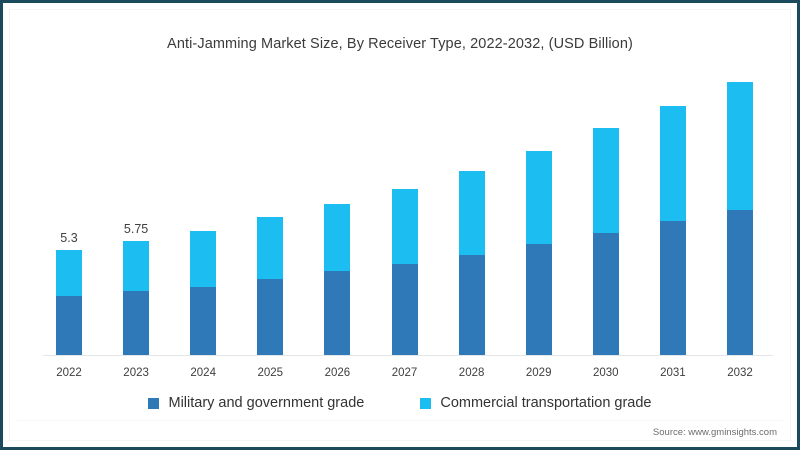 This screenshot has height=453, width=800. I want to click on legend-item-military: Military and government grade, so click(256, 403).